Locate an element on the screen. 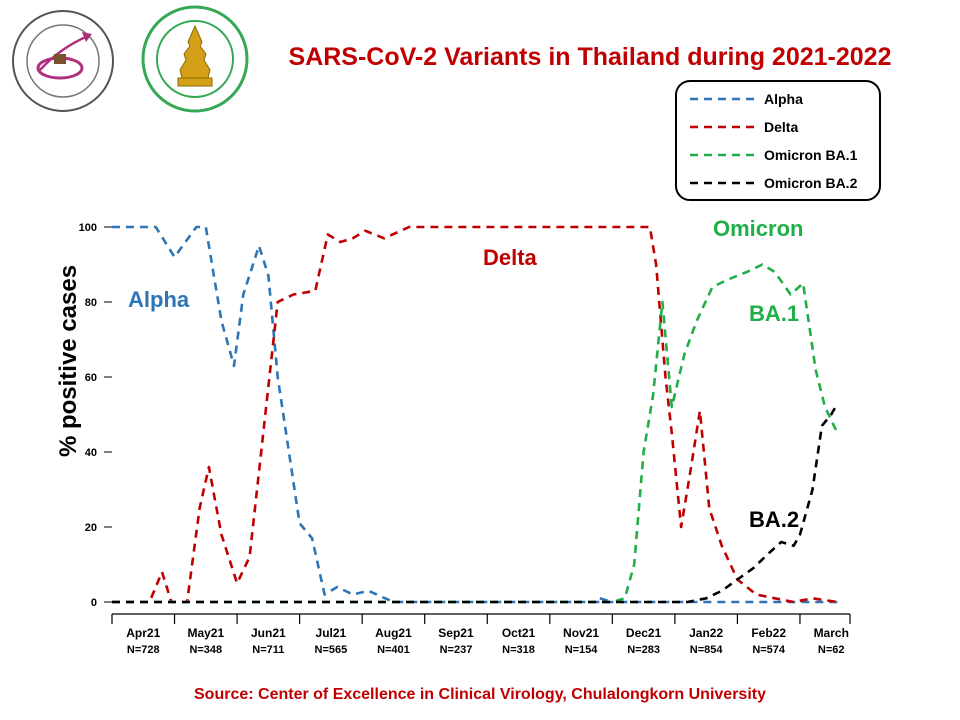  medicine-faculty-logo-graphic is located at coordinates (195, 59).